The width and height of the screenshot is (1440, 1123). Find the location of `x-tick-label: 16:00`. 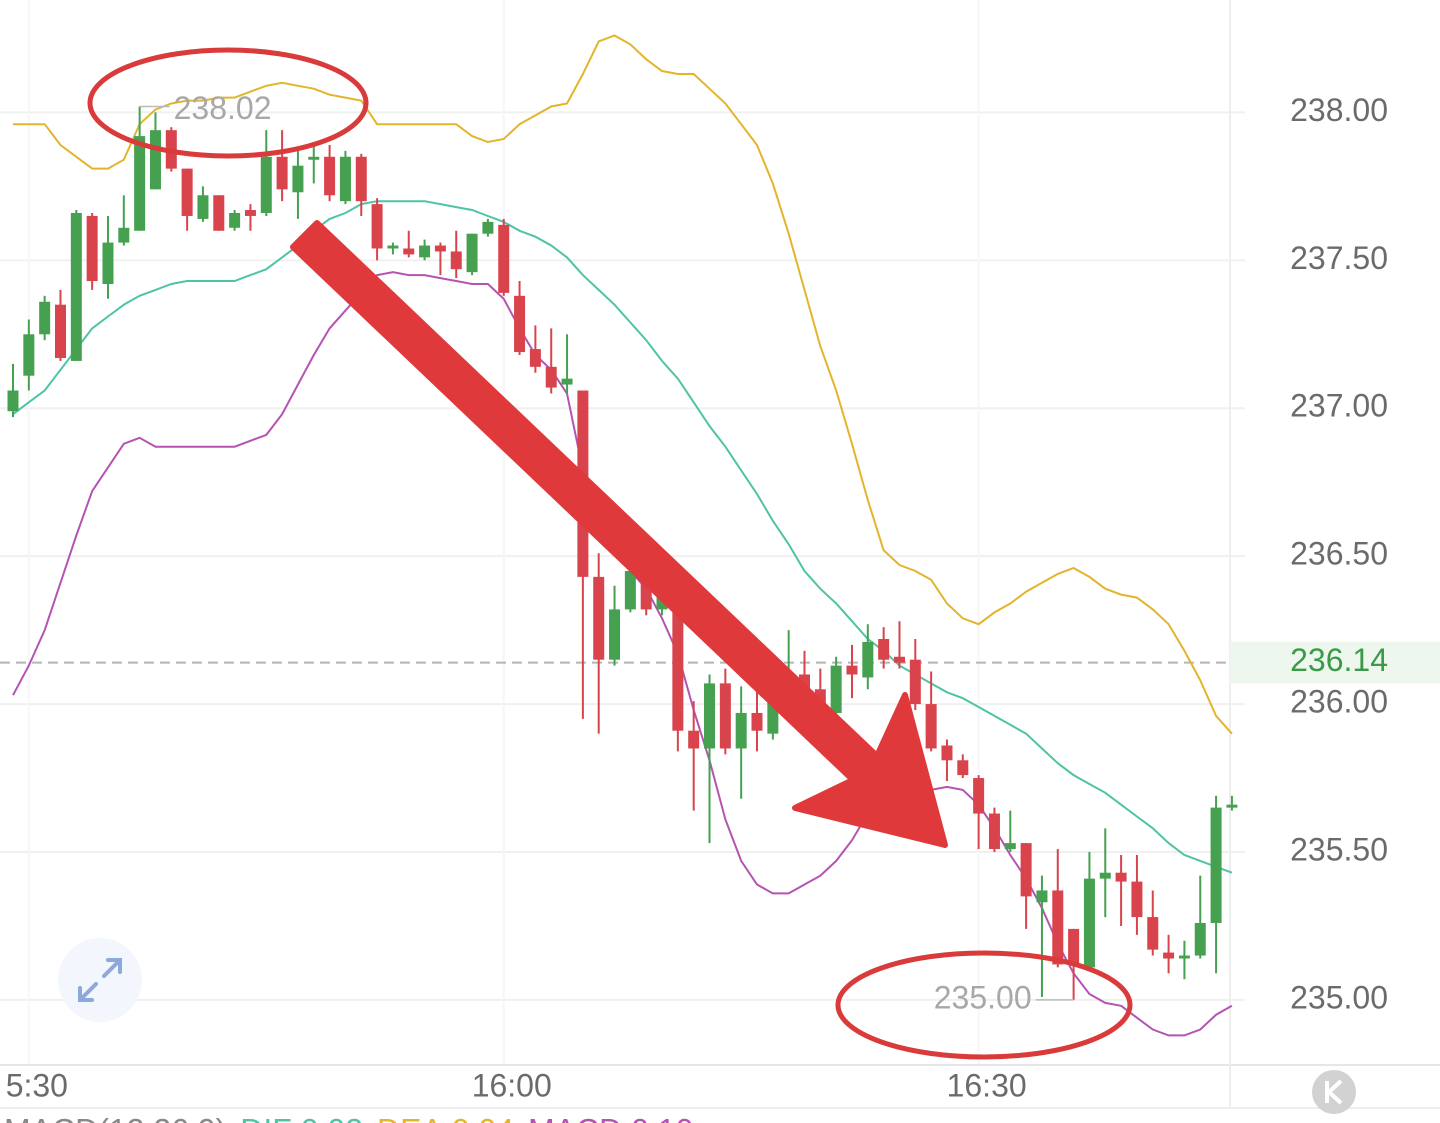

x-tick-label: 16:00 is located at coordinates (512, 1085).